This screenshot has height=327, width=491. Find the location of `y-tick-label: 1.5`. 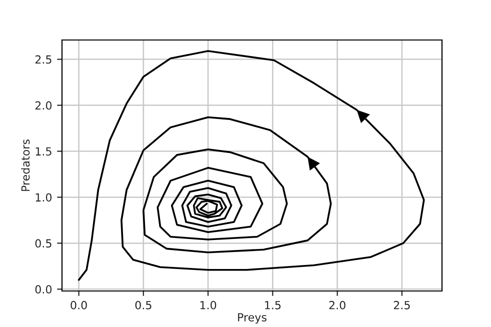

y-tick-label: 1.5 is located at coordinates (44, 151).